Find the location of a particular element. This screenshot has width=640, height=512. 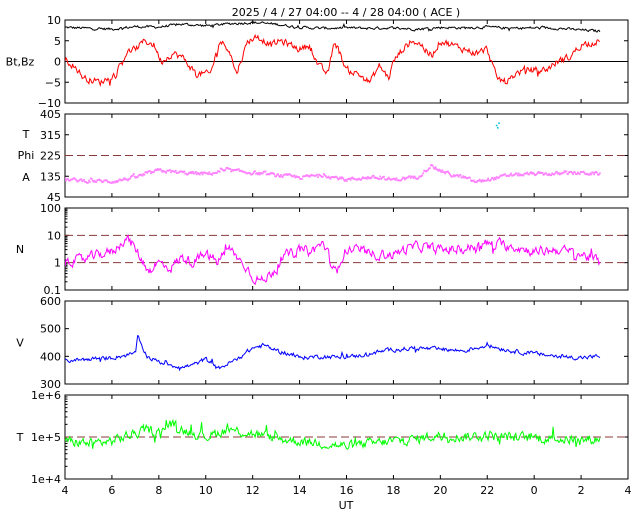

series-group-mag is located at coordinates (333, 54).